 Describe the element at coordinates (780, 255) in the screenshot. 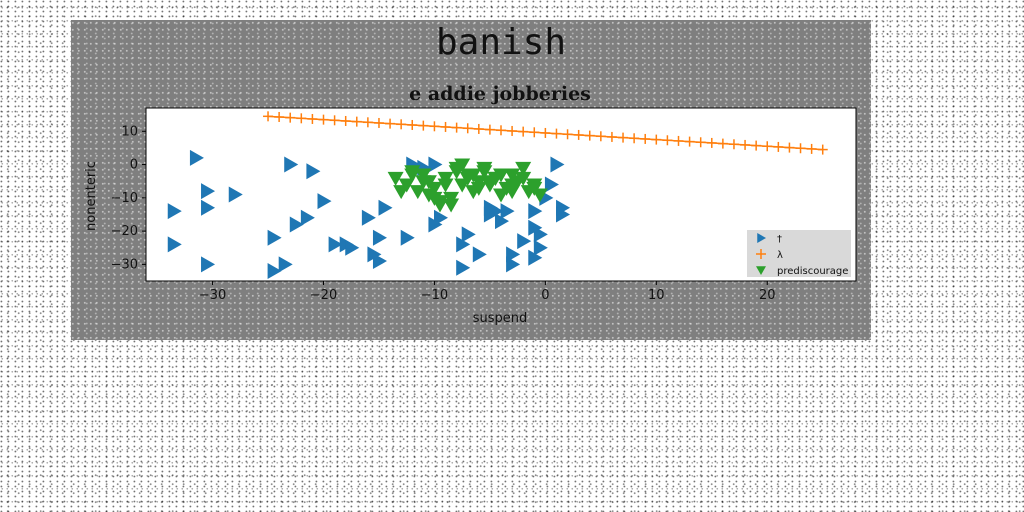

I see `legend-entry-label: λ` at that location.